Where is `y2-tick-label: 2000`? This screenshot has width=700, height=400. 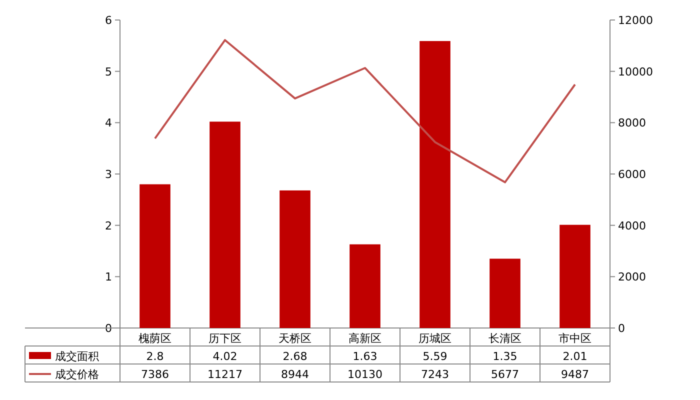
y2-tick-label: 2000 is located at coordinates (632, 277).